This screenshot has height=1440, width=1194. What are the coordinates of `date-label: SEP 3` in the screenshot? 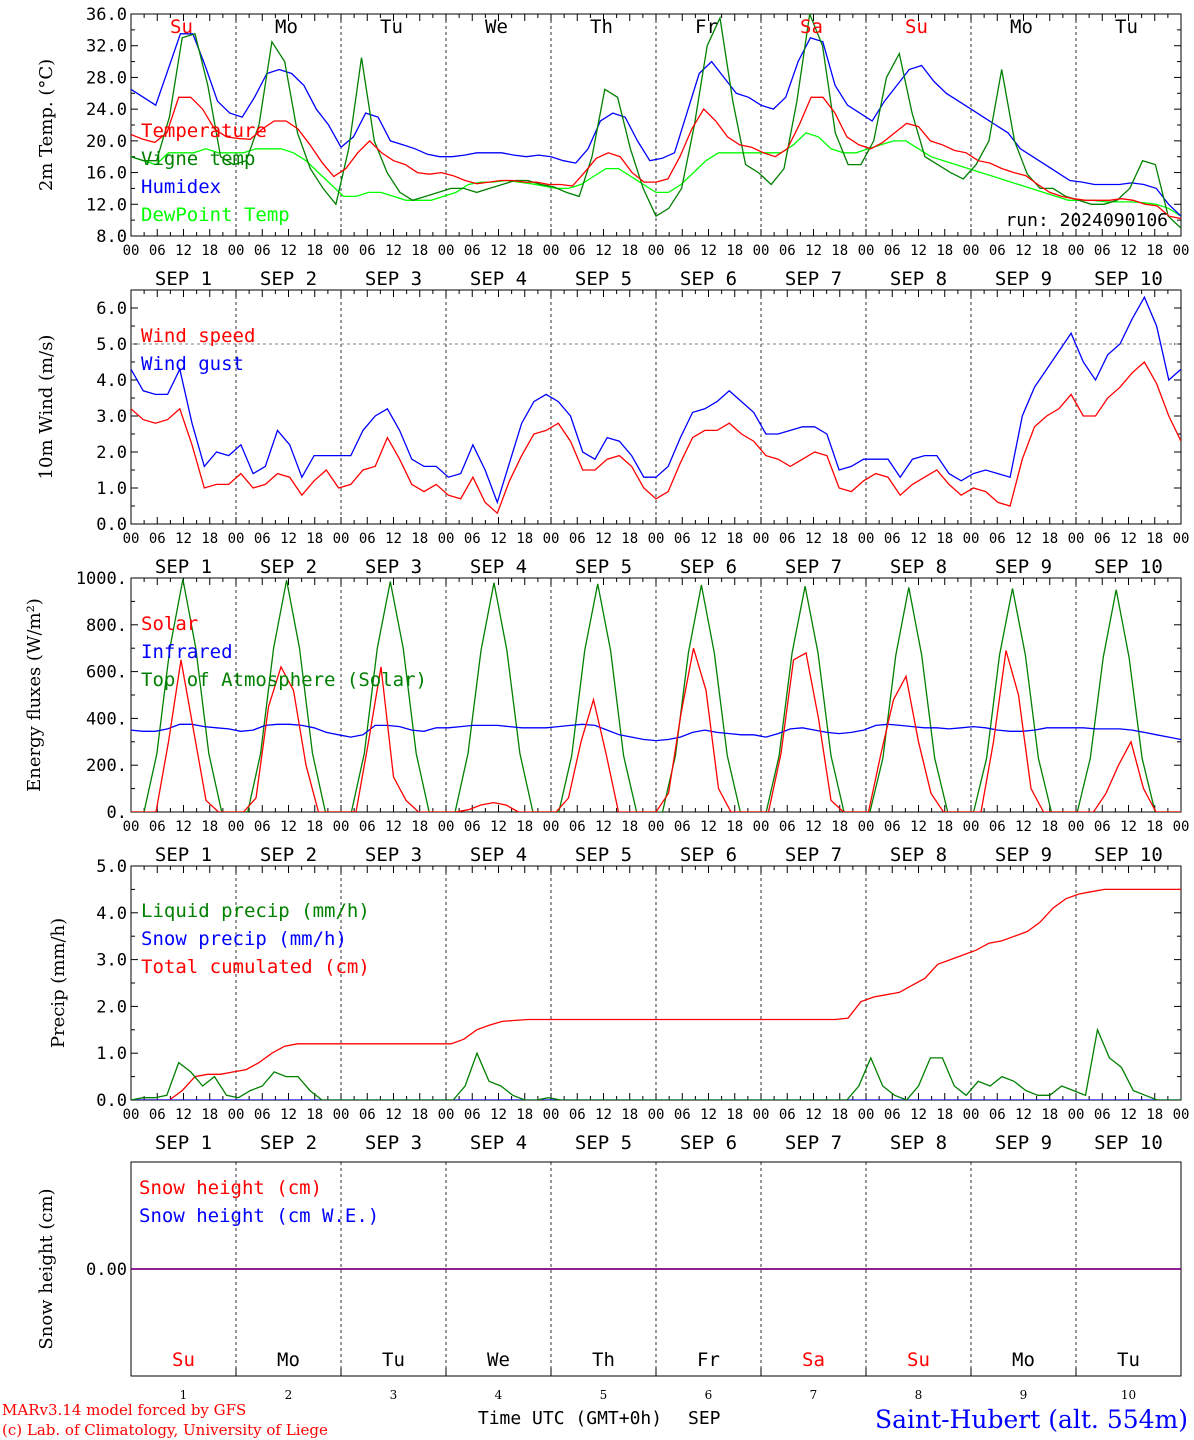 It's located at (393, 567).